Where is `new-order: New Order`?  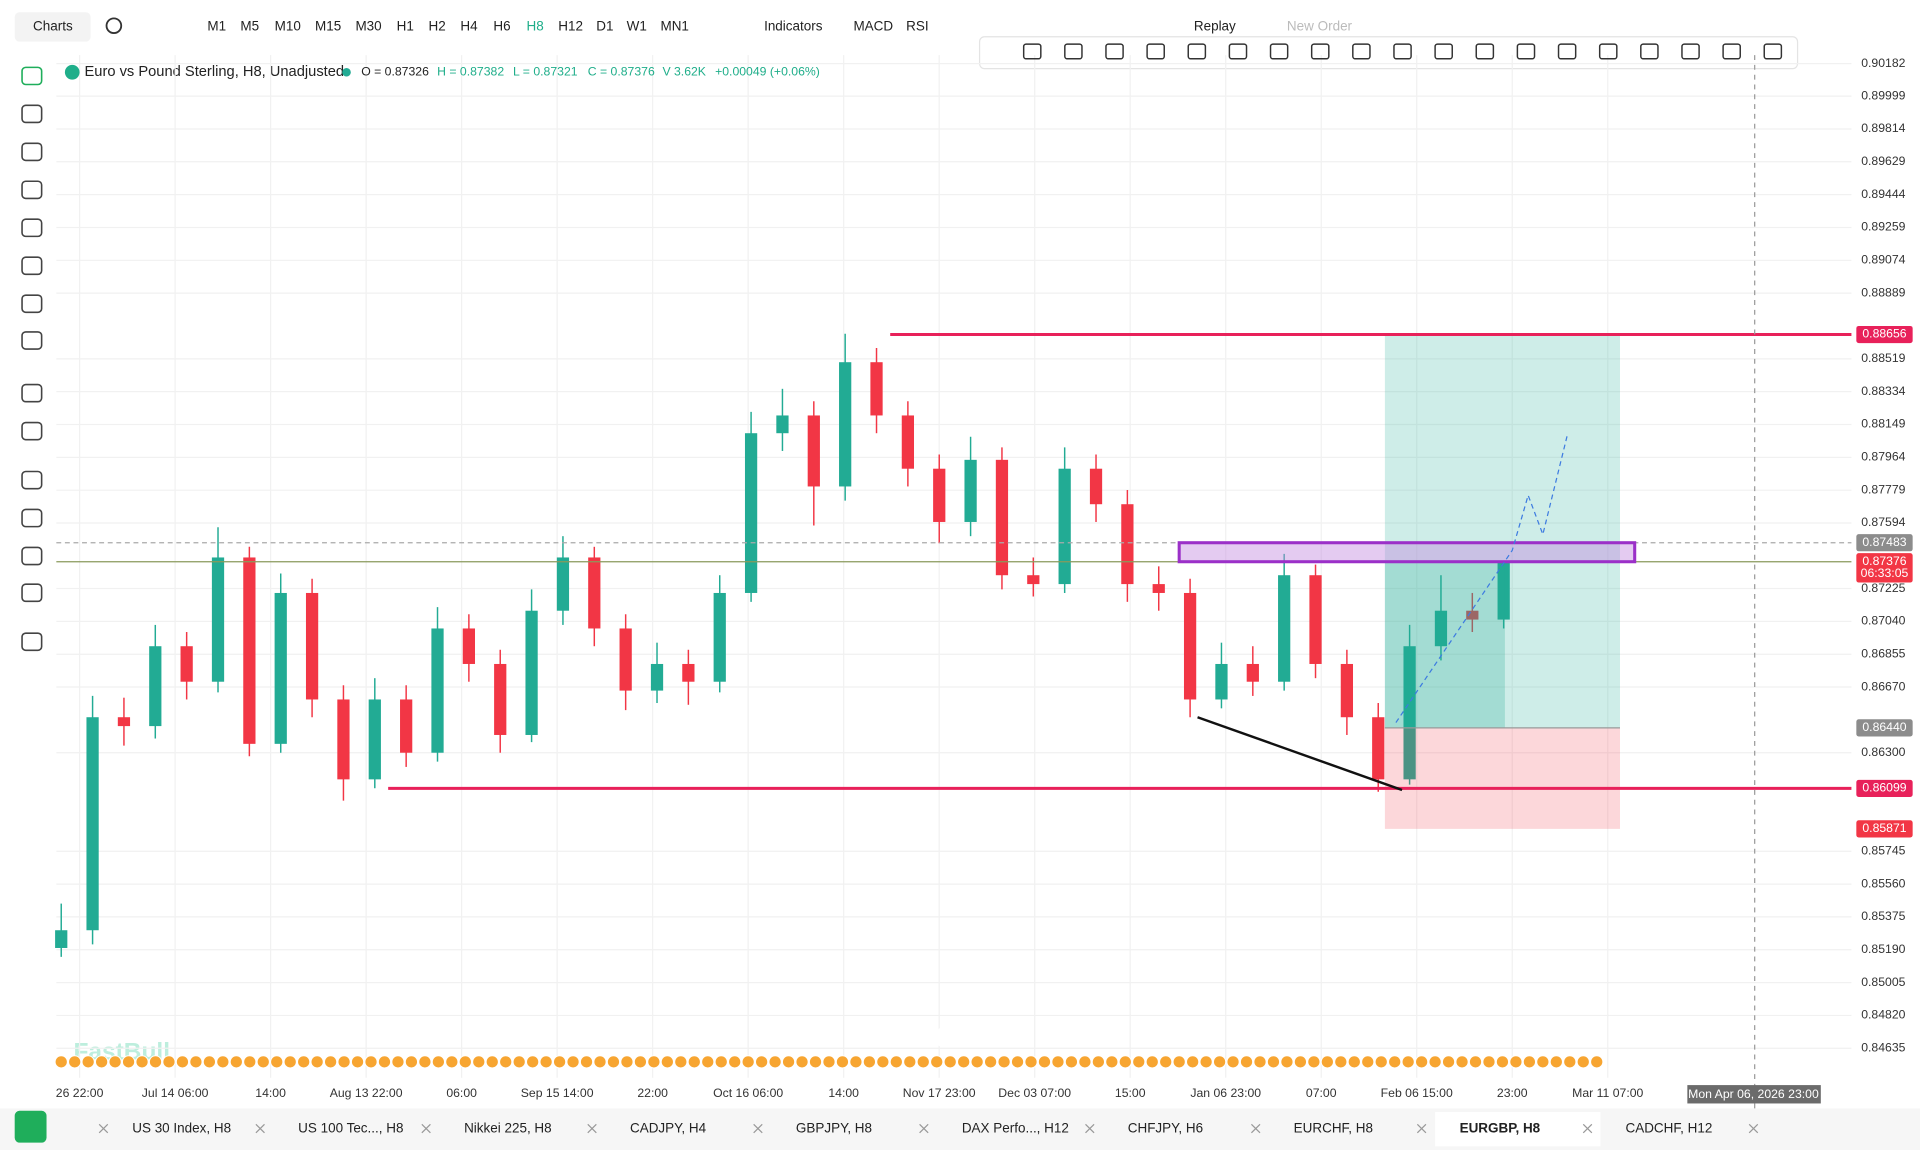
new-order: New Order is located at coordinates (1320, 26).